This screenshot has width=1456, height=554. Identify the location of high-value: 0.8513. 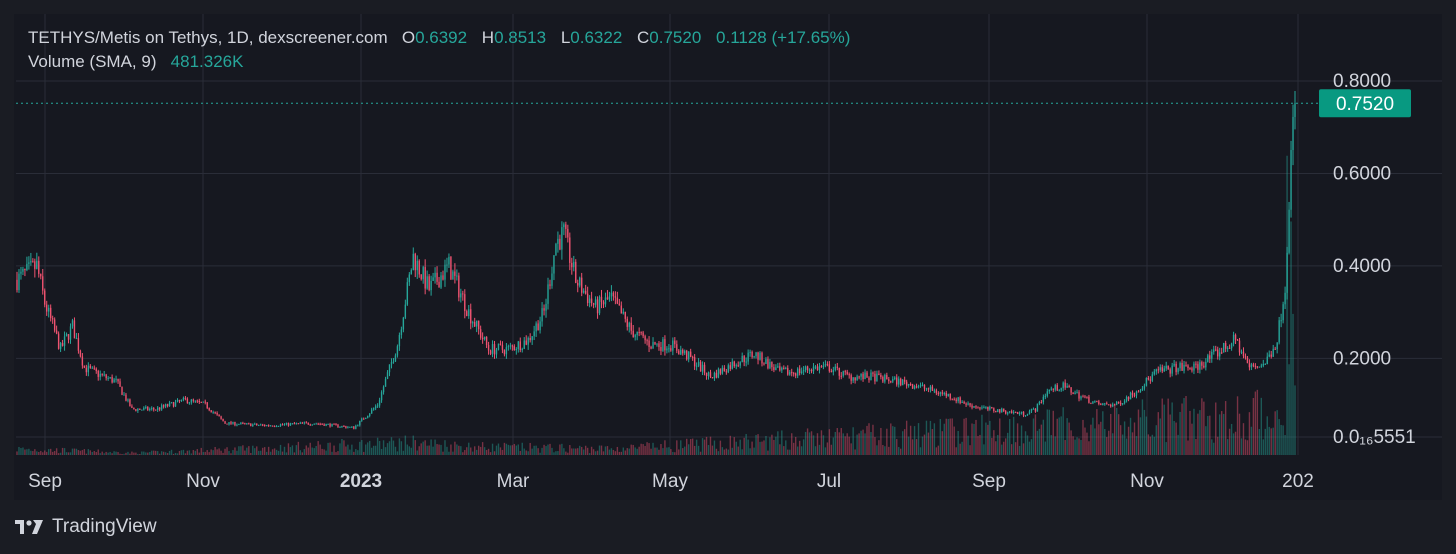
(520, 37).